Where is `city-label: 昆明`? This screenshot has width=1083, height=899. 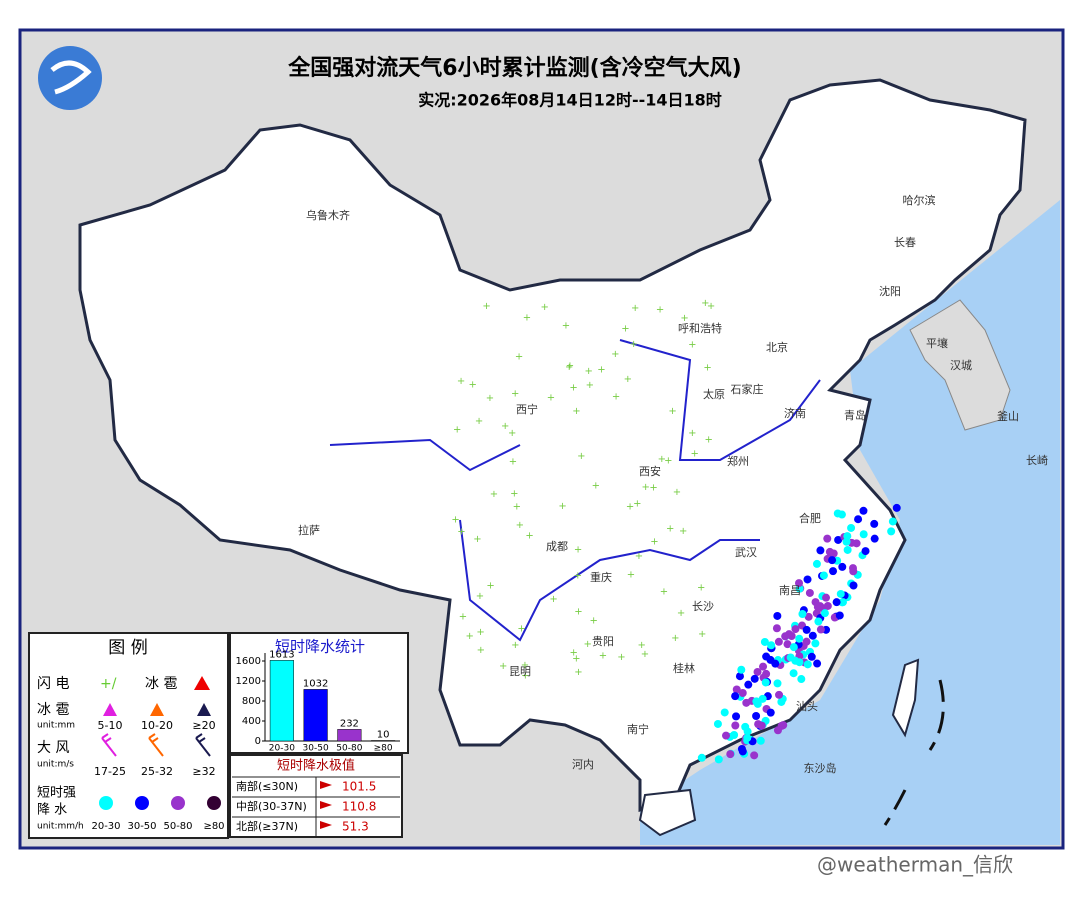 city-label: 昆明 is located at coordinates (520, 671).